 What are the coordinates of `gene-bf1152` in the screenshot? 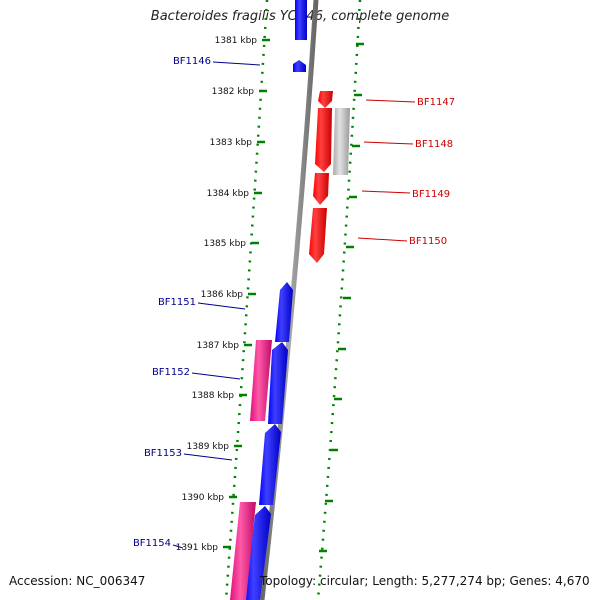 It's located at (278, 383).